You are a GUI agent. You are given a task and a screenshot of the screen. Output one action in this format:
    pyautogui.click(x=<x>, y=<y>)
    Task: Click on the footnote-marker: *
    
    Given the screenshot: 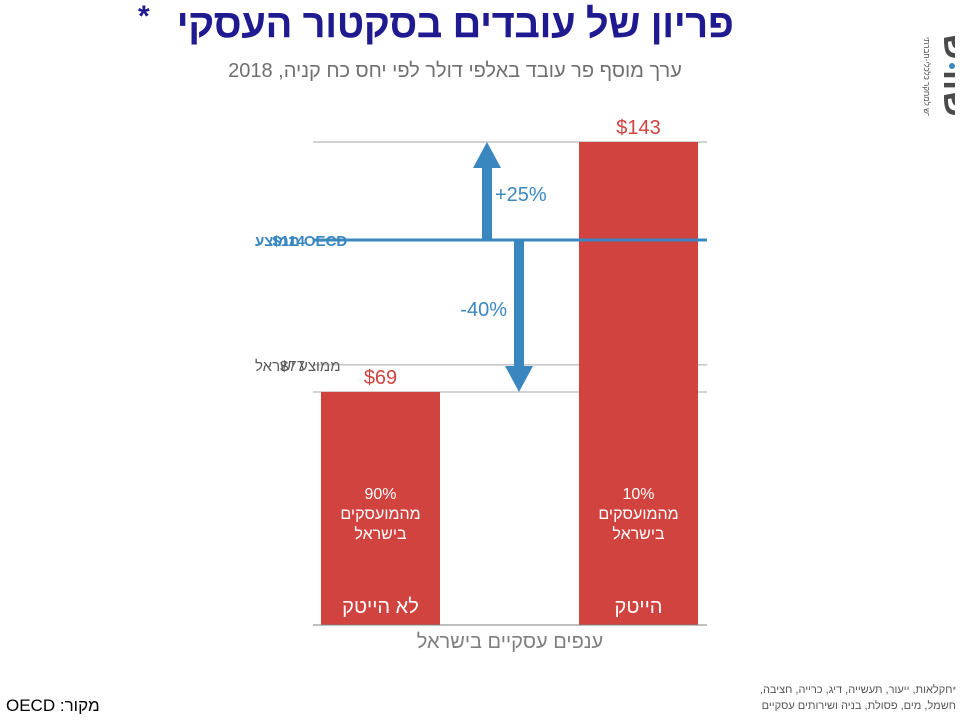 What is the action you would take?
    pyautogui.click(x=954, y=690)
    